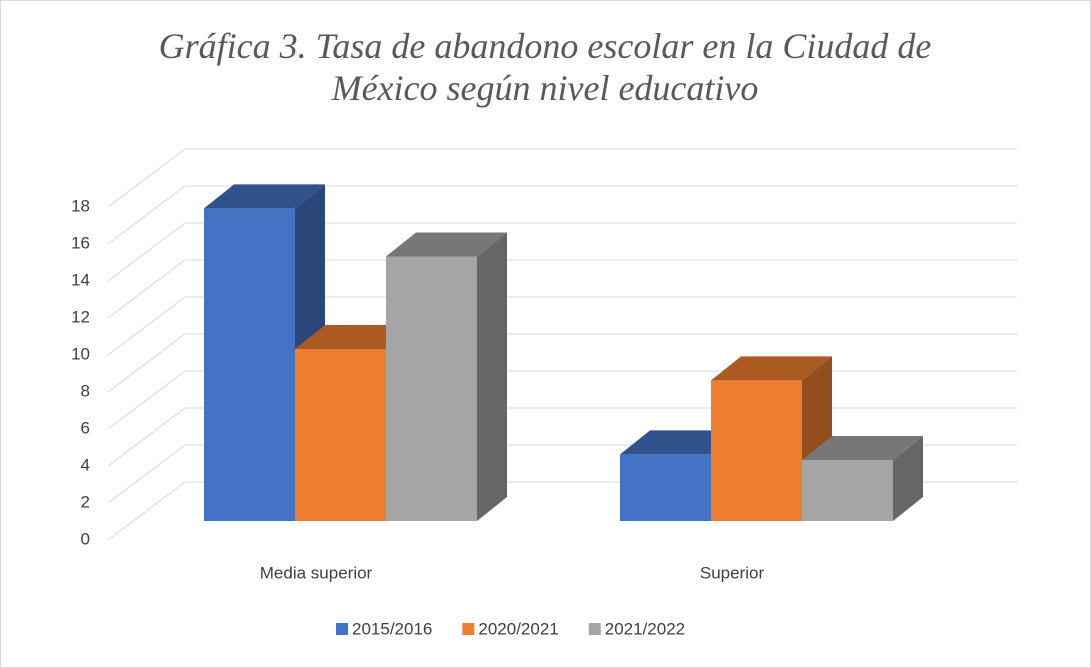  I want to click on x-tick-label: Media superior, so click(316, 572).